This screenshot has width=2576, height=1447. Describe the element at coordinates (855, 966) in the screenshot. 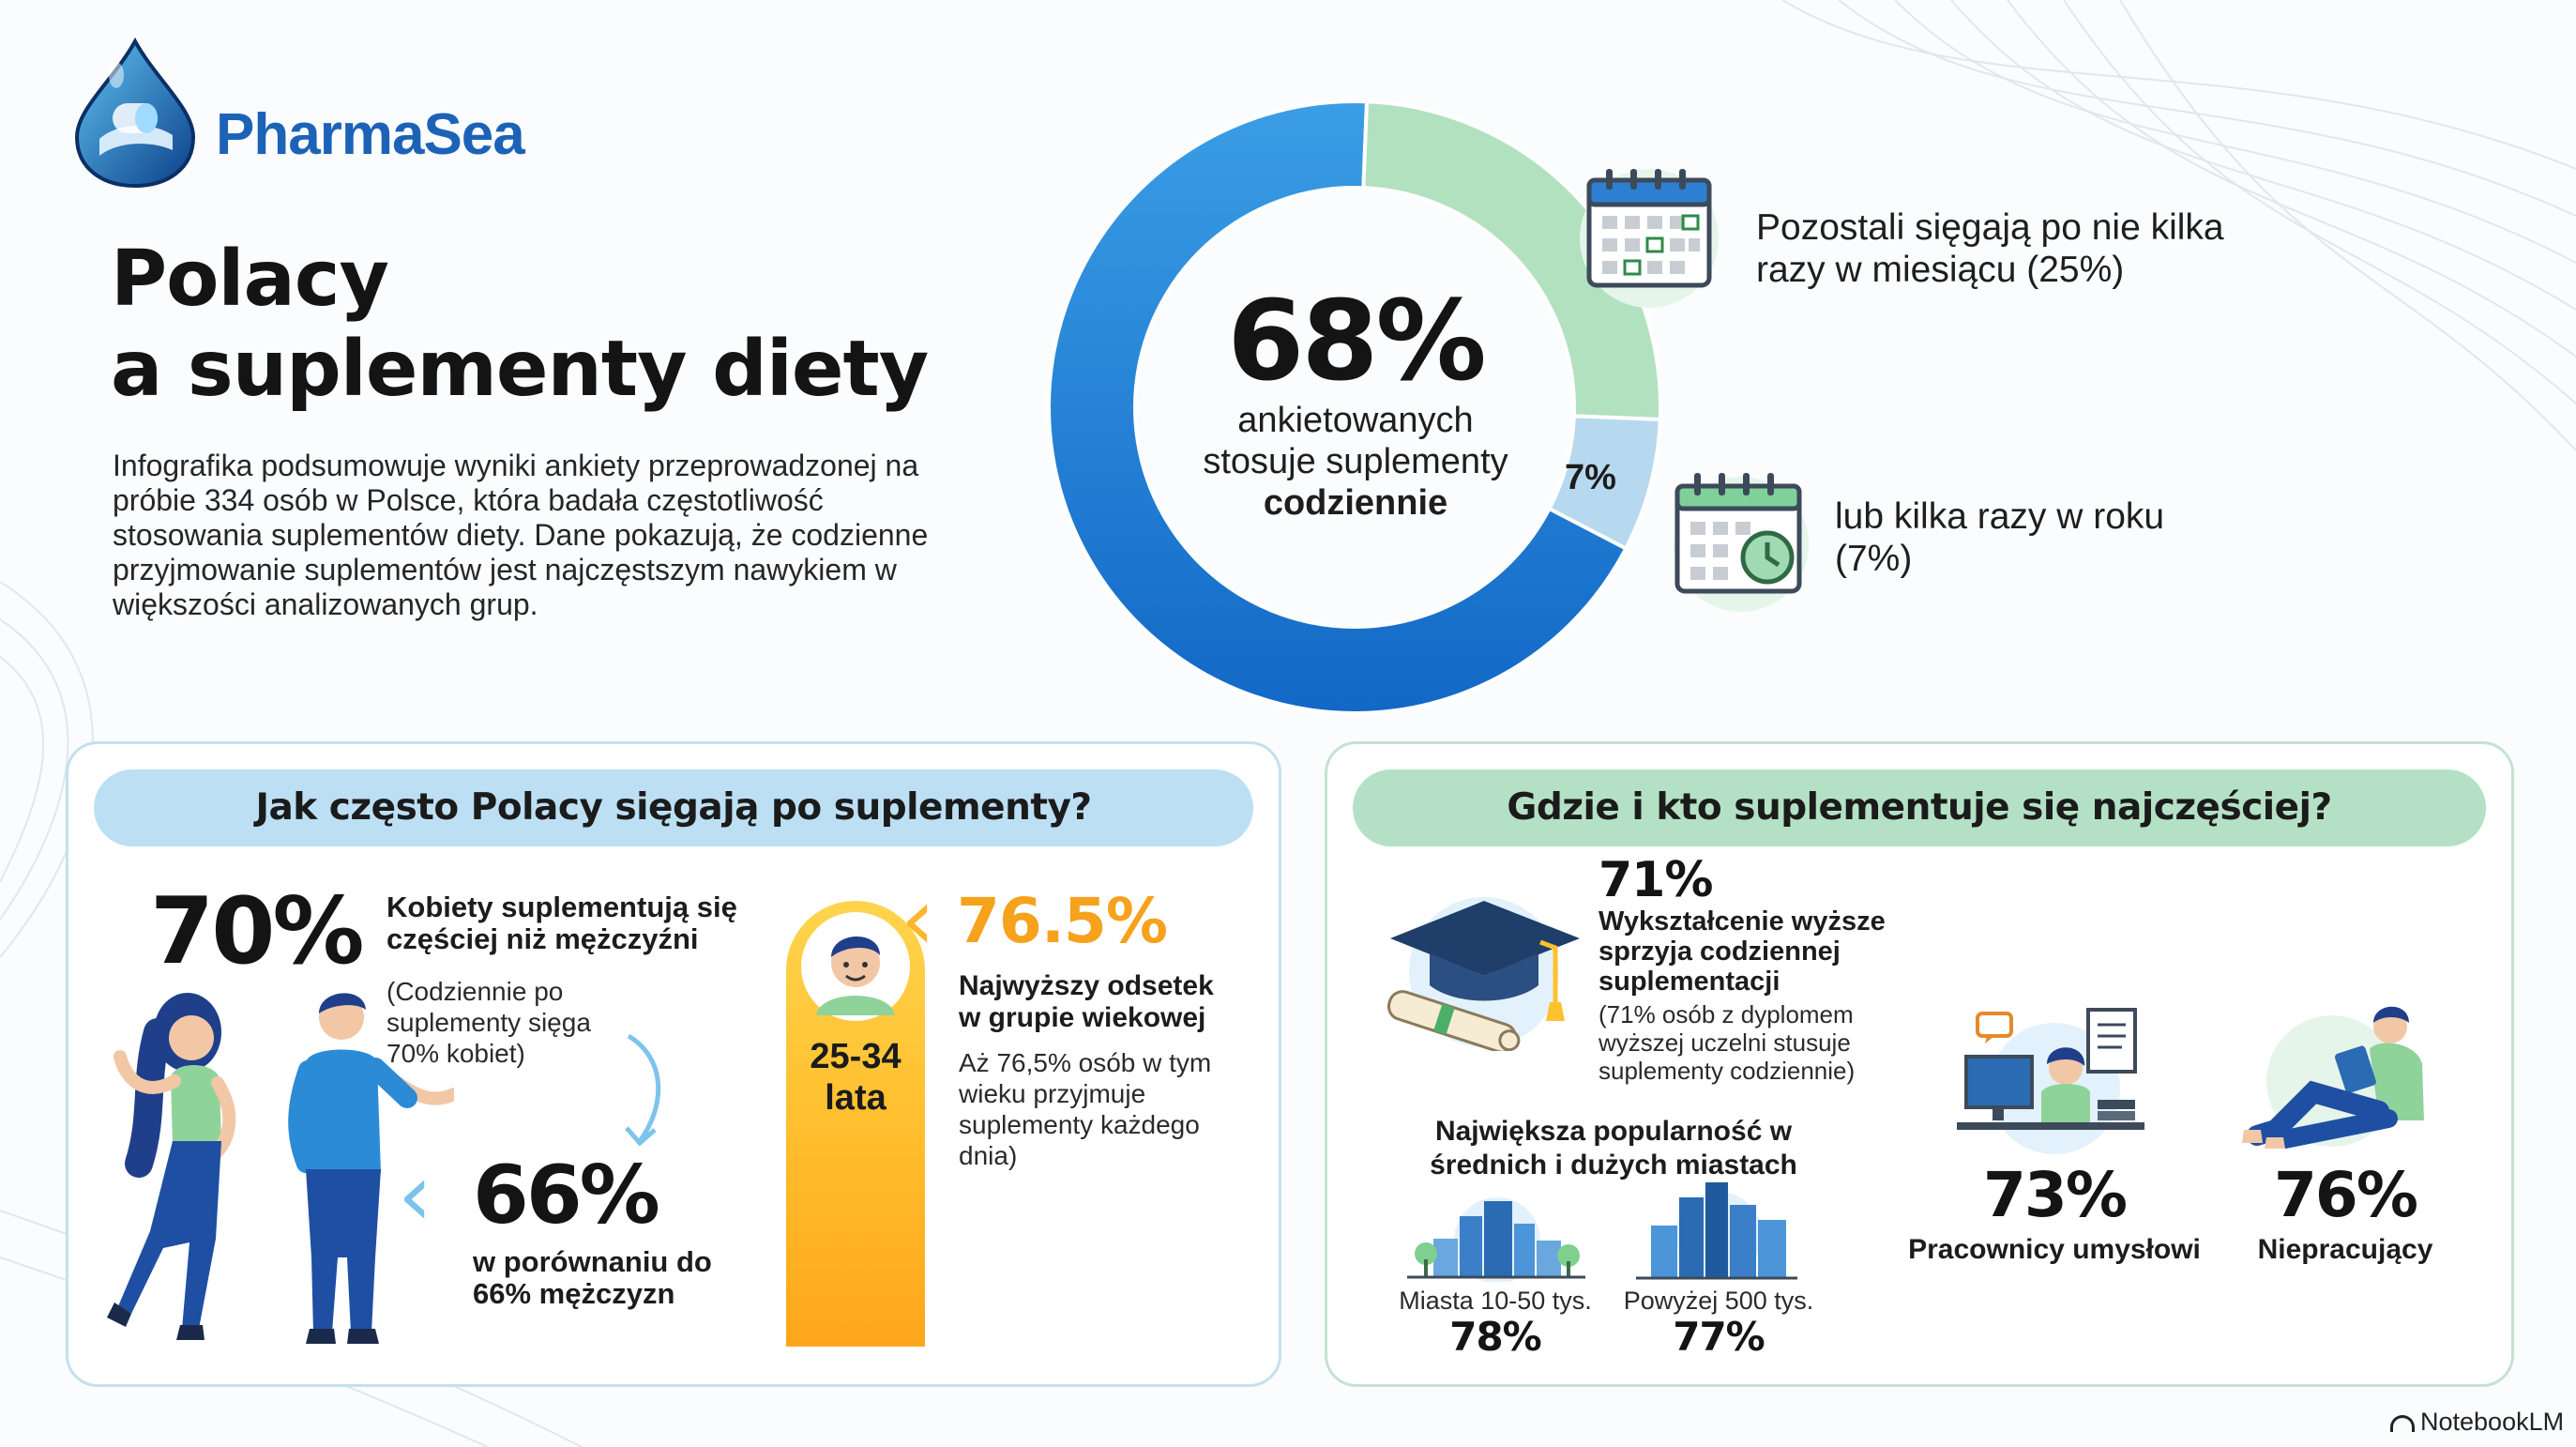

I see `young-man-avatar-icon` at that location.